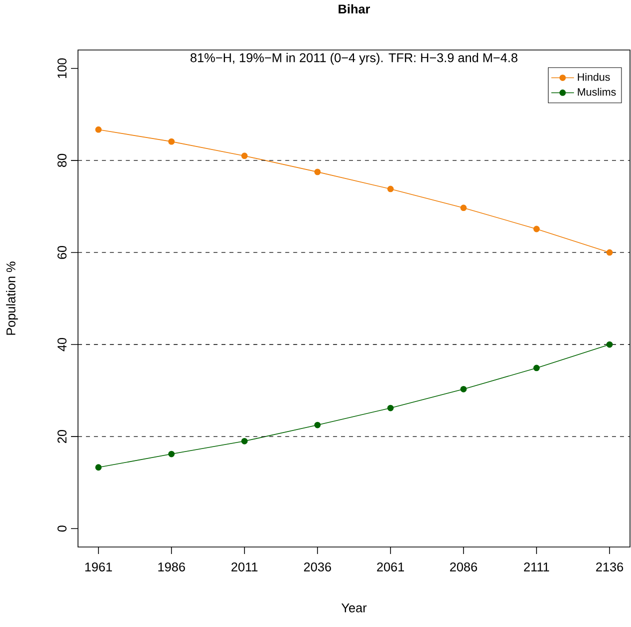 The height and width of the screenshot is (627, 631). I want to click on x-tick-label: 2136, so click(610, 567).